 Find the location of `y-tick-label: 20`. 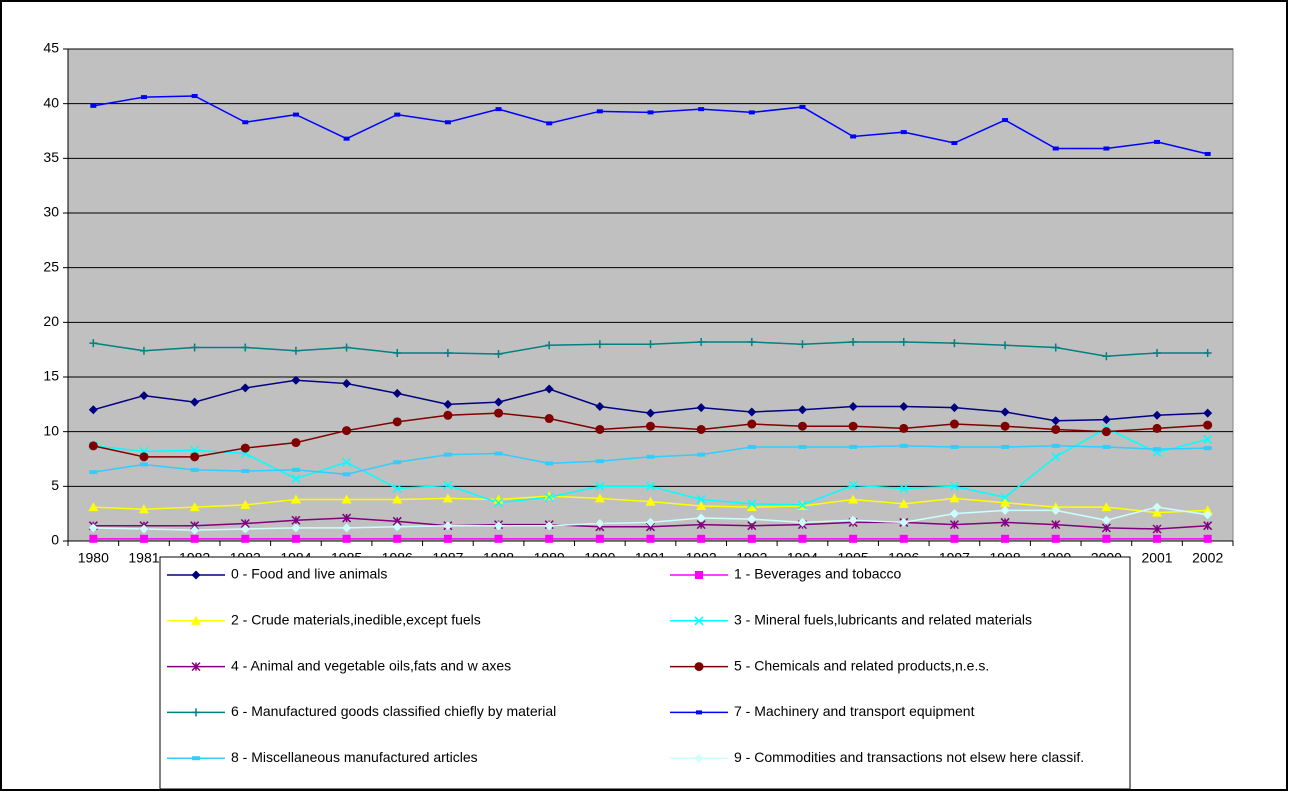

y-tick-label: 20 is located at coordinates (51, 321).